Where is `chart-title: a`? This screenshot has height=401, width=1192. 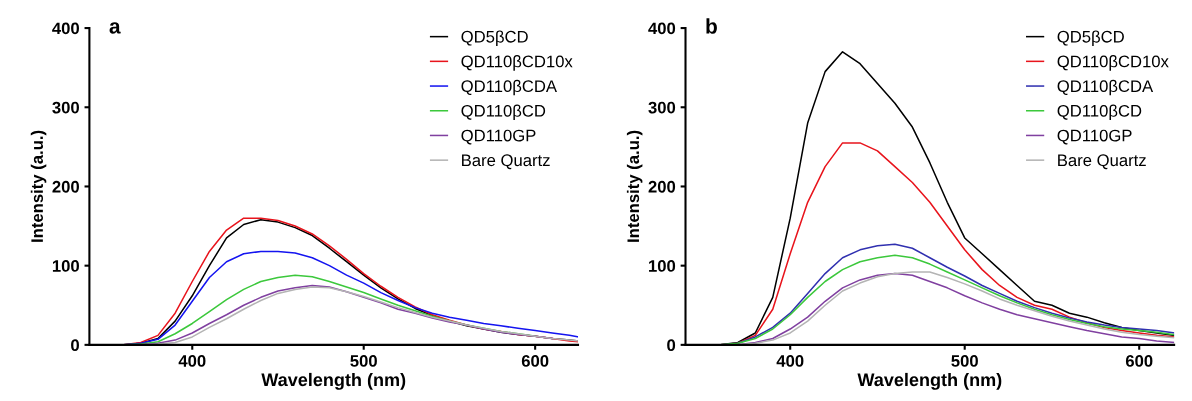 chart-title: a is located at coordinates (115, 28).